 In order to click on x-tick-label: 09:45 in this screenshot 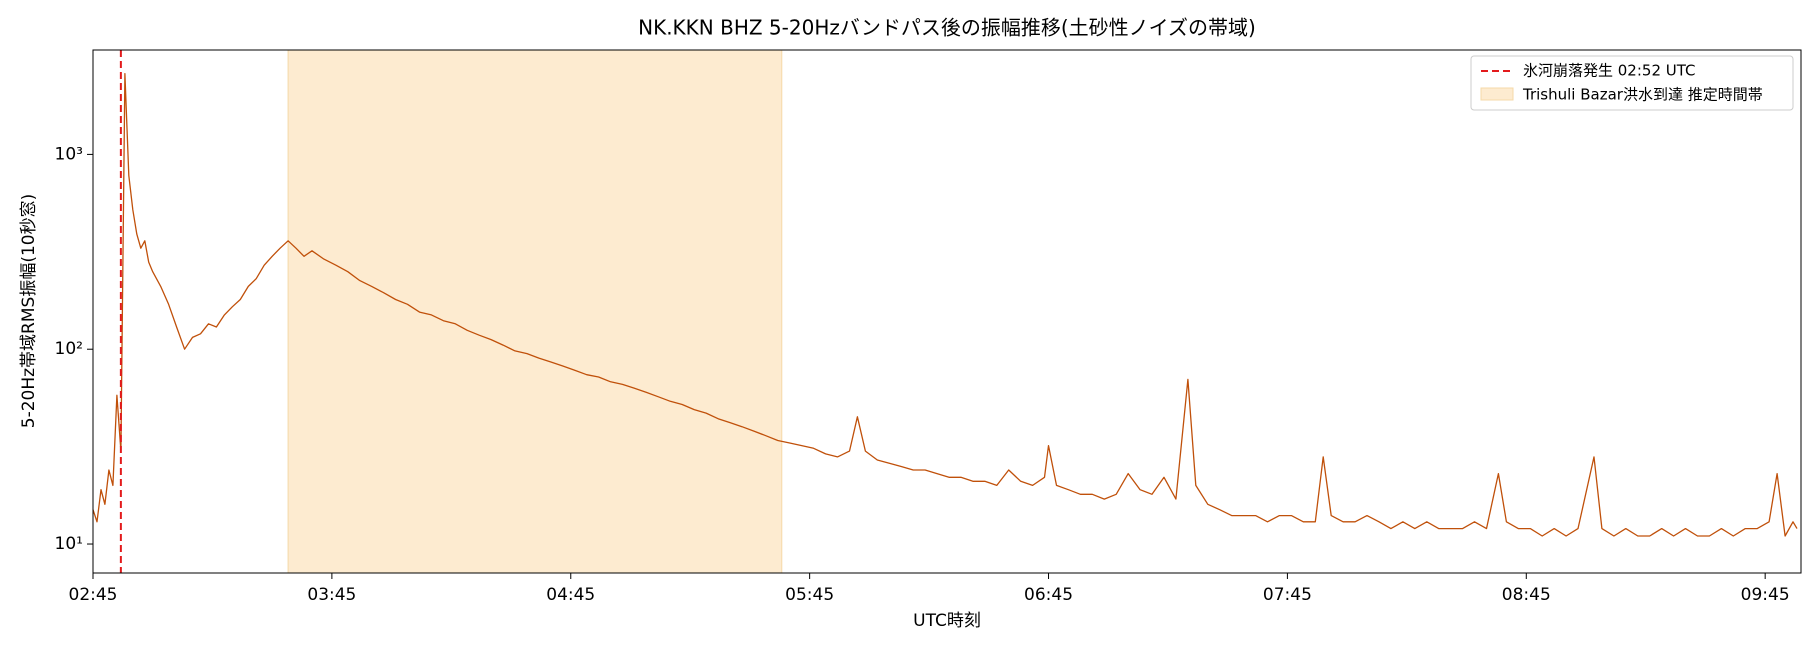, I will do `click(1765, 595)`.